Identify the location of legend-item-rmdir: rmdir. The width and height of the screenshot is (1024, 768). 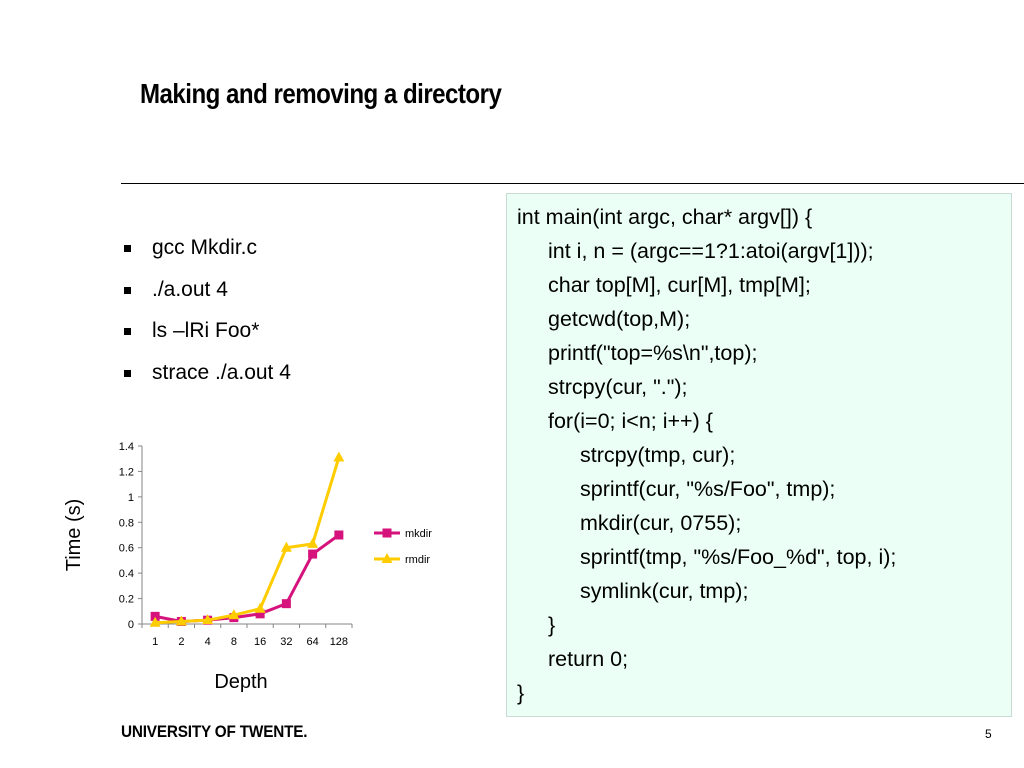
(402, 559).